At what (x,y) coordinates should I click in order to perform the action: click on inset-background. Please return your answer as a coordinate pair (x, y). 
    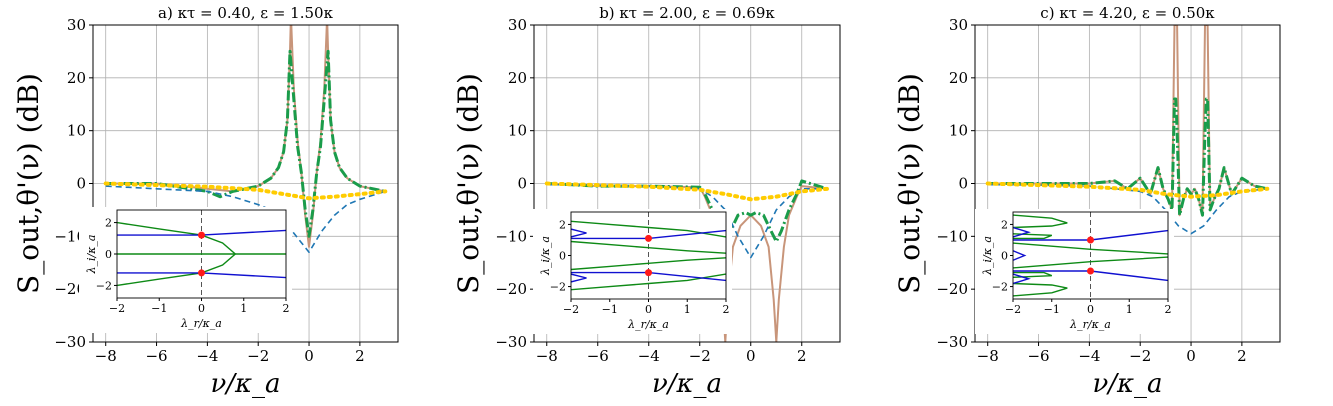
    Looking at the image, I should click on (632, 271).